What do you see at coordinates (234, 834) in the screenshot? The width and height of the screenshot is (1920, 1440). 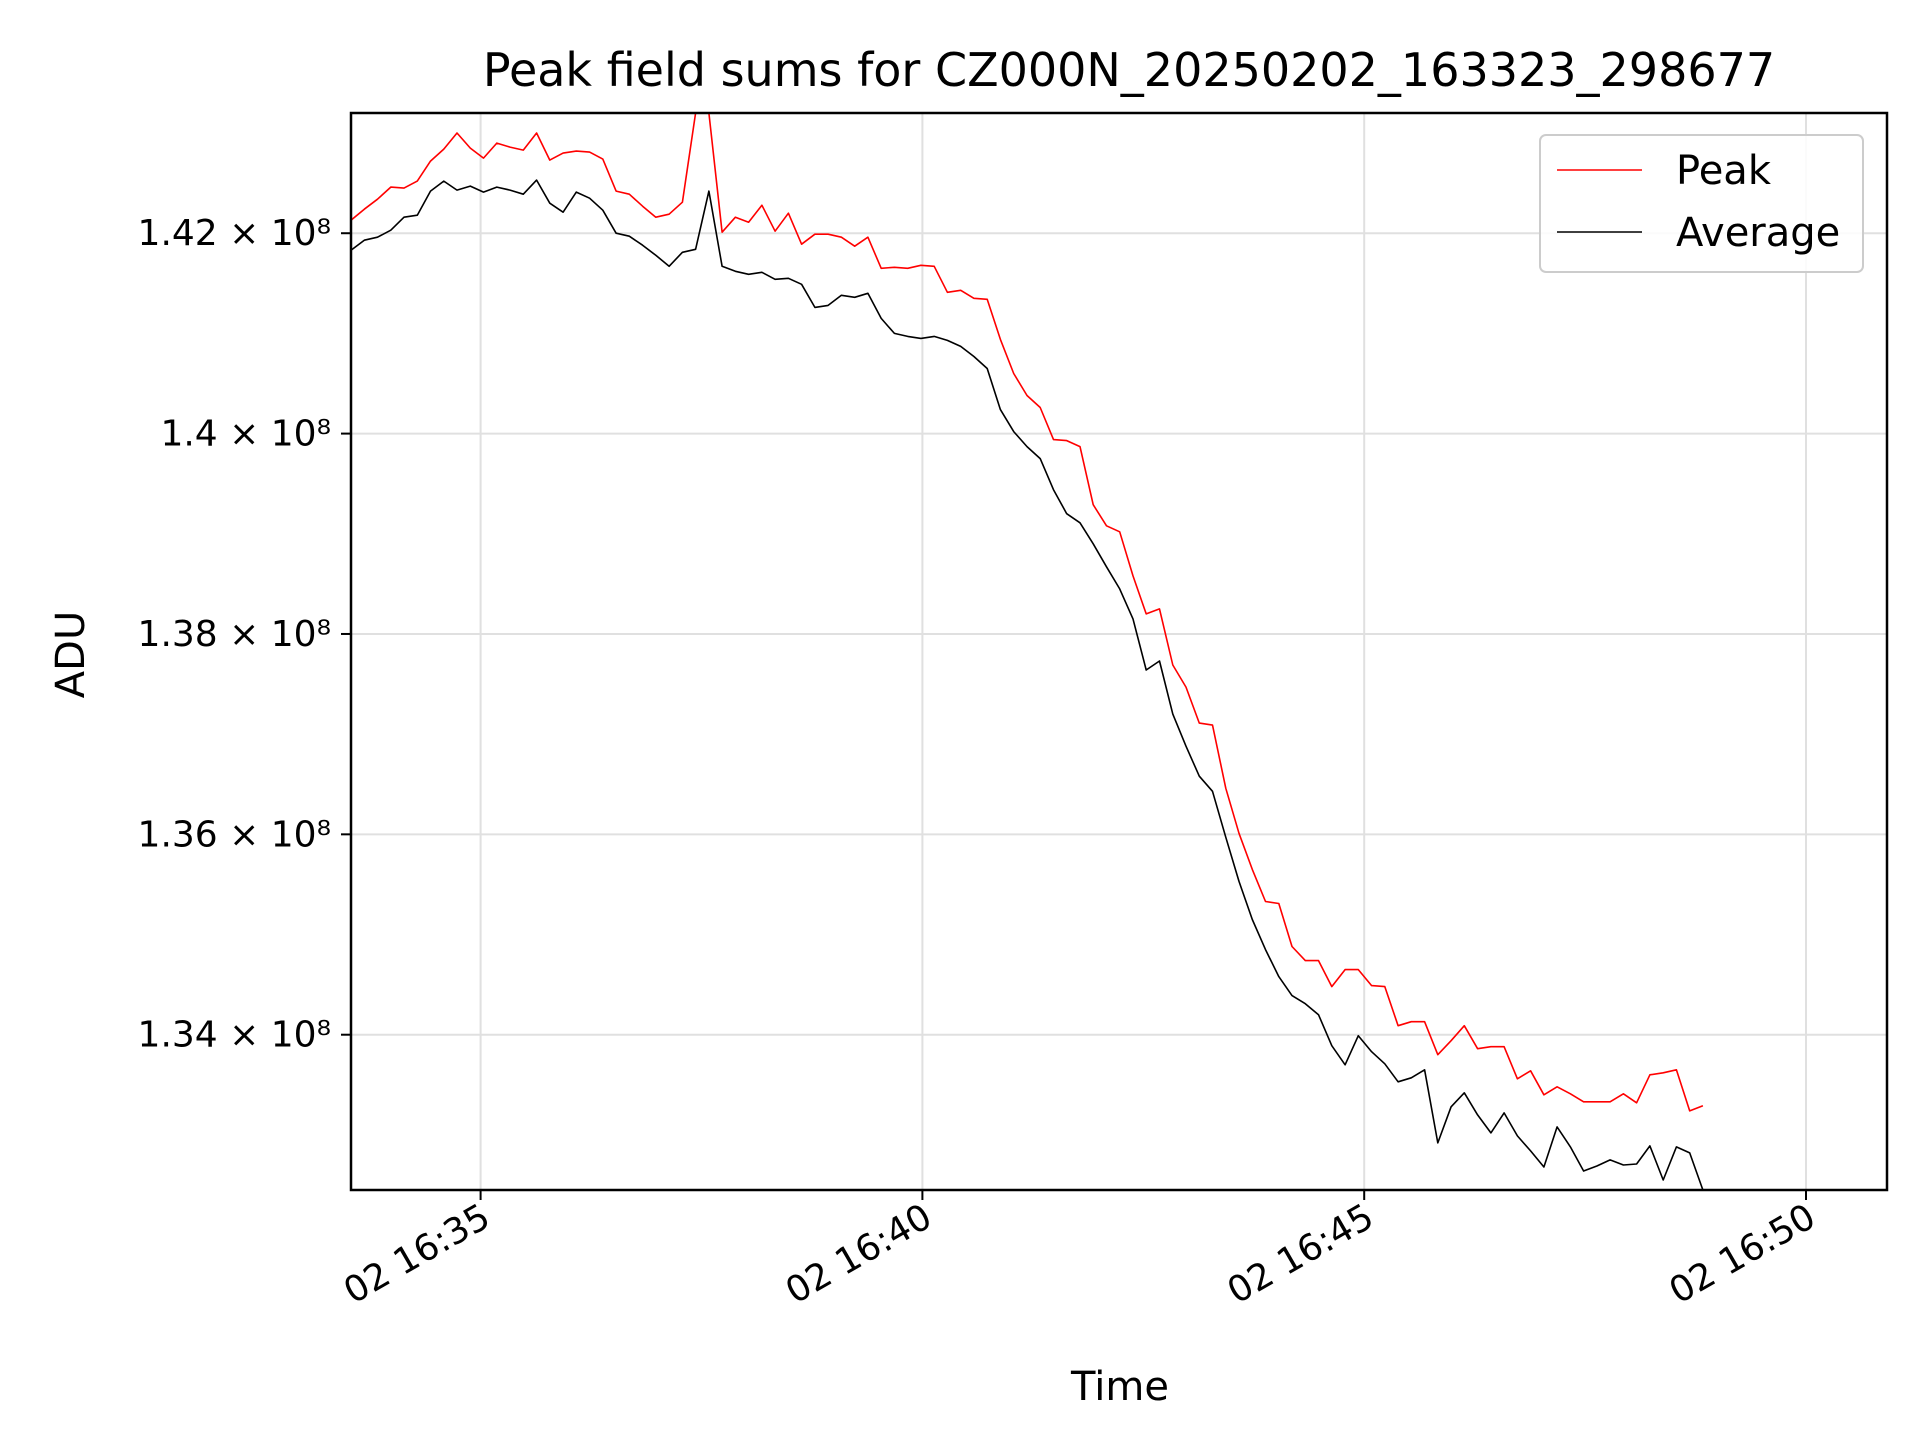 I see `y-tick-label: 1.36 × 10⁸` at bounding box center [234, 834].